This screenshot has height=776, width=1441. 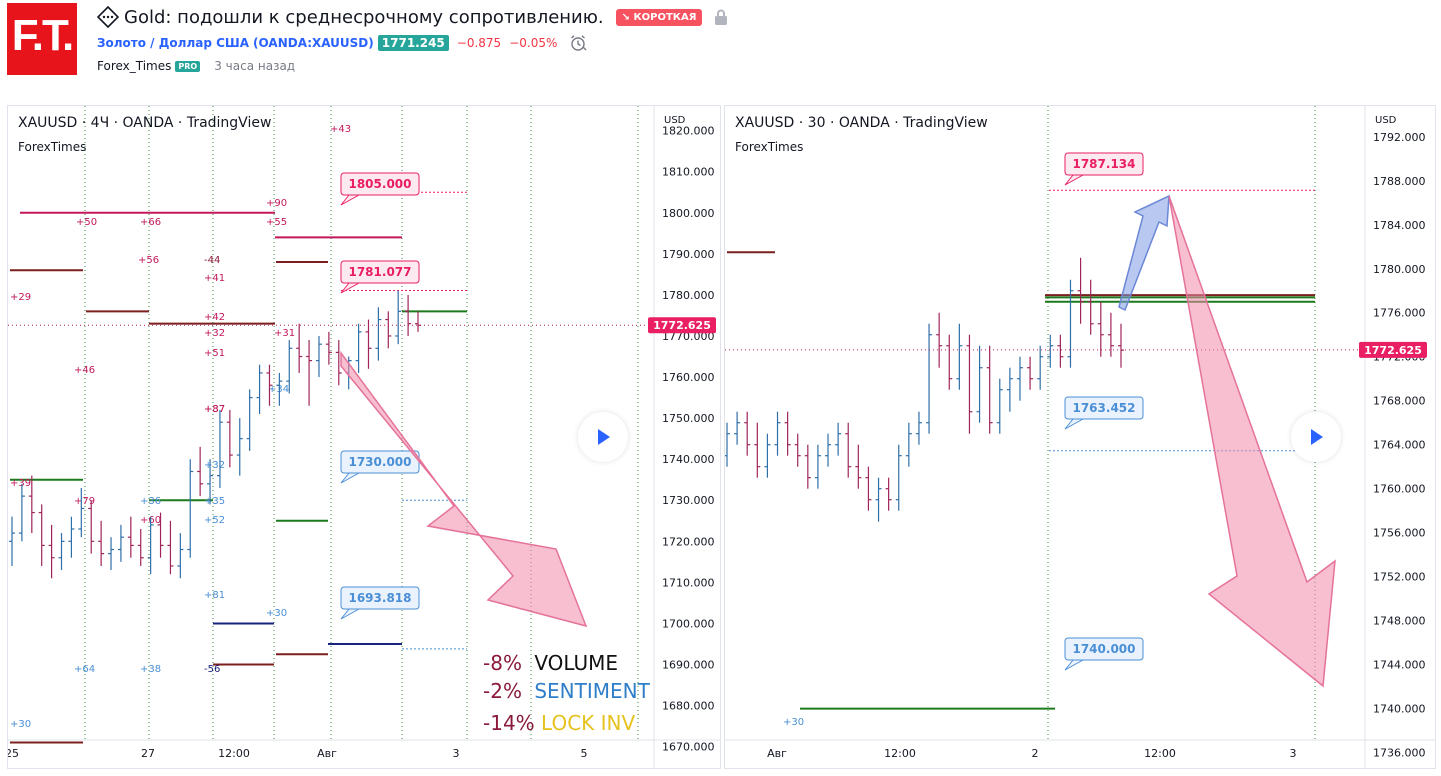 I want to click on y-tick-label: 1744.000, so click(x=1399, y=665).